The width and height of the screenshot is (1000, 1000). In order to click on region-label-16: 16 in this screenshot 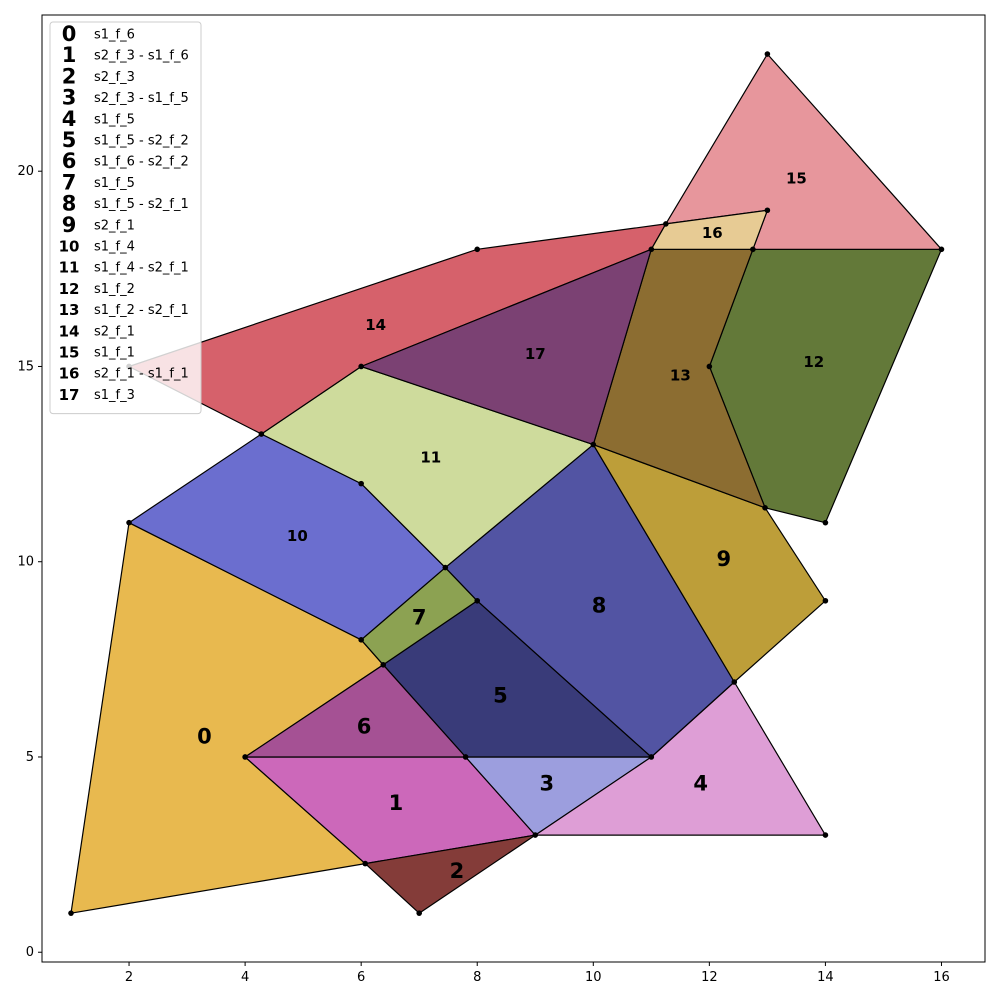, I will do `click(712, 233)`.